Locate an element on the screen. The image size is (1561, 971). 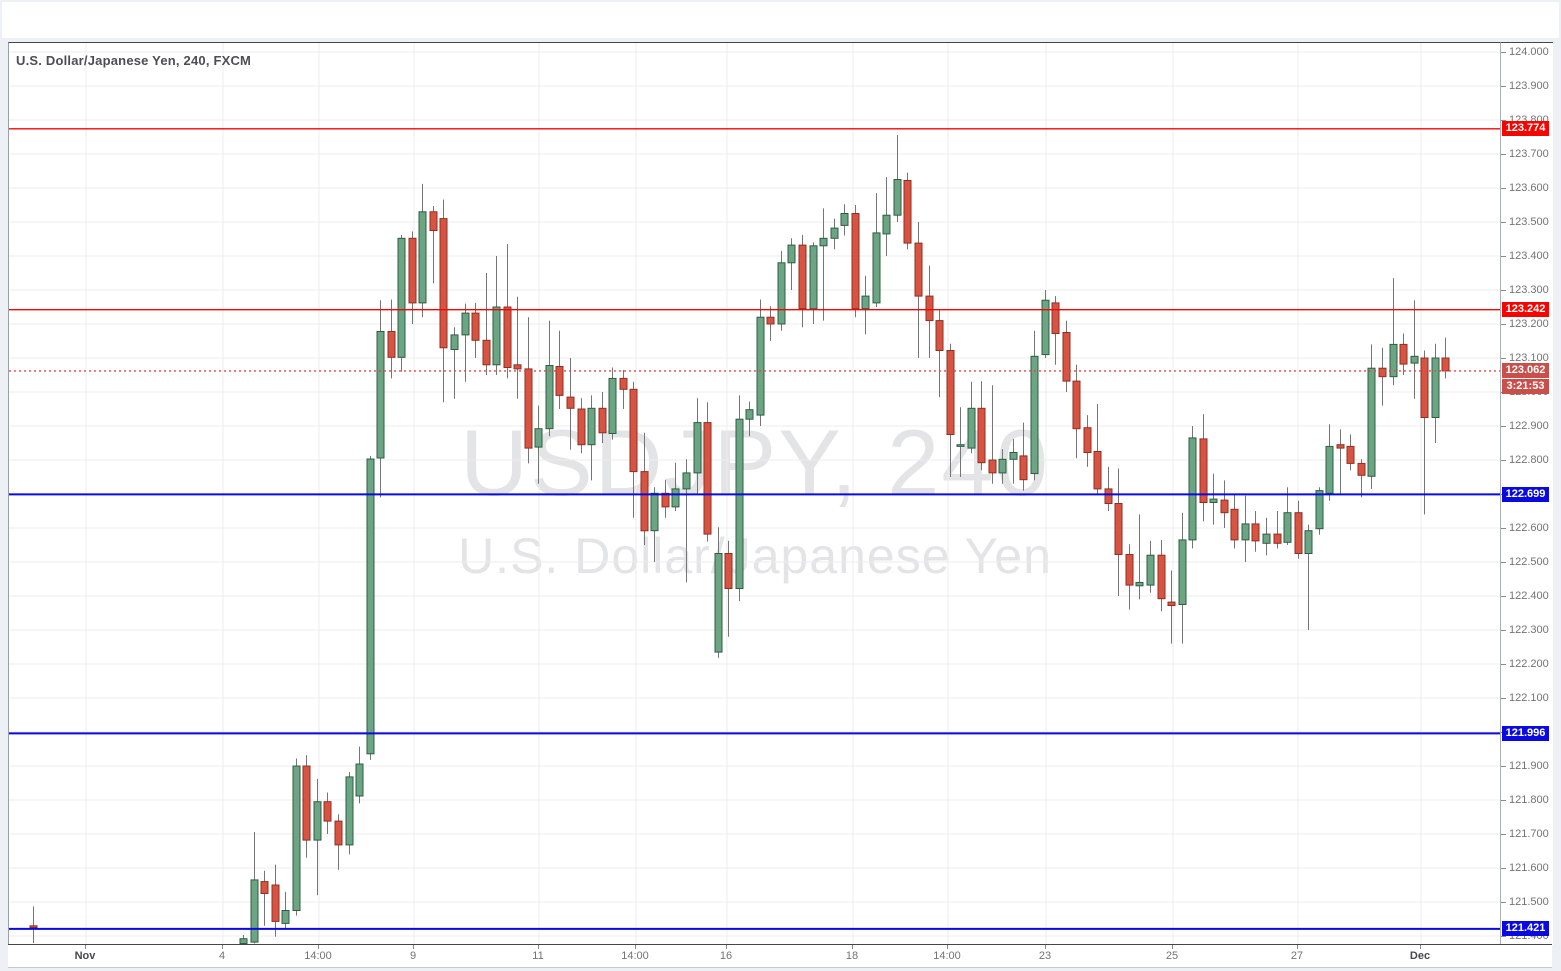
price-line-label: 123.242 is located at coordinates (1525, 309).